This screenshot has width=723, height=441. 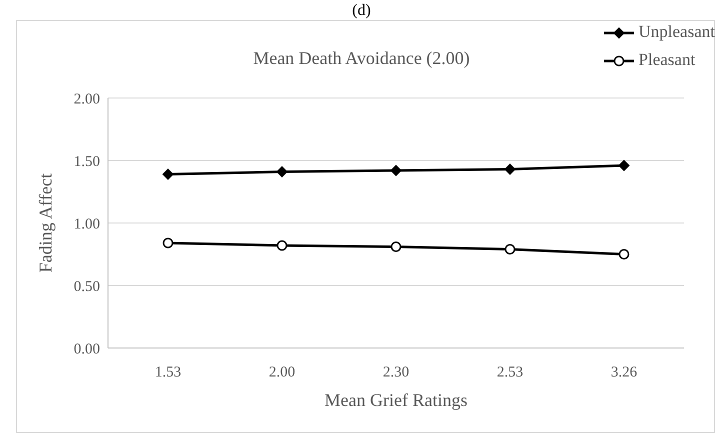 I want to click on y-tick-label: 0.00, so click(x=87, y=349).